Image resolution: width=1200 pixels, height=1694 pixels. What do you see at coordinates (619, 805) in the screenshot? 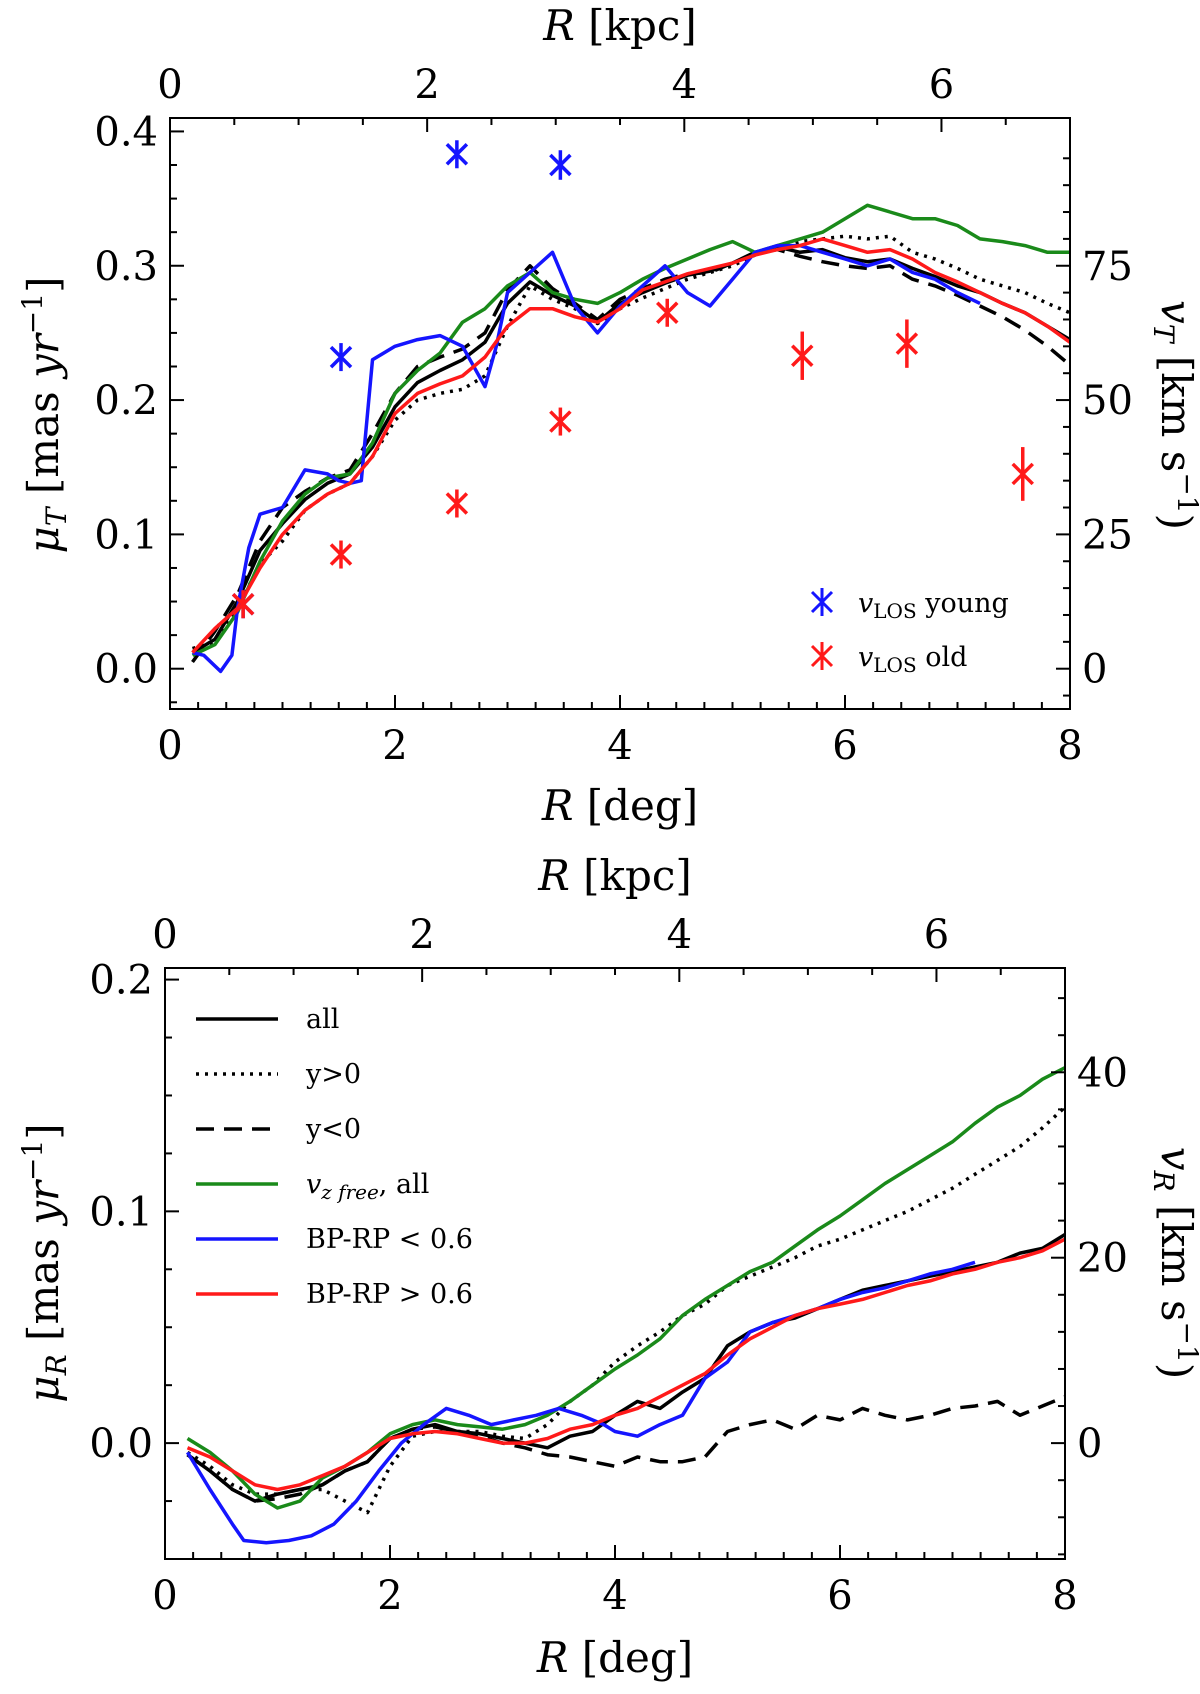
I see `top-x-axis-label: R [deg]` at bounding box center [619, 805].